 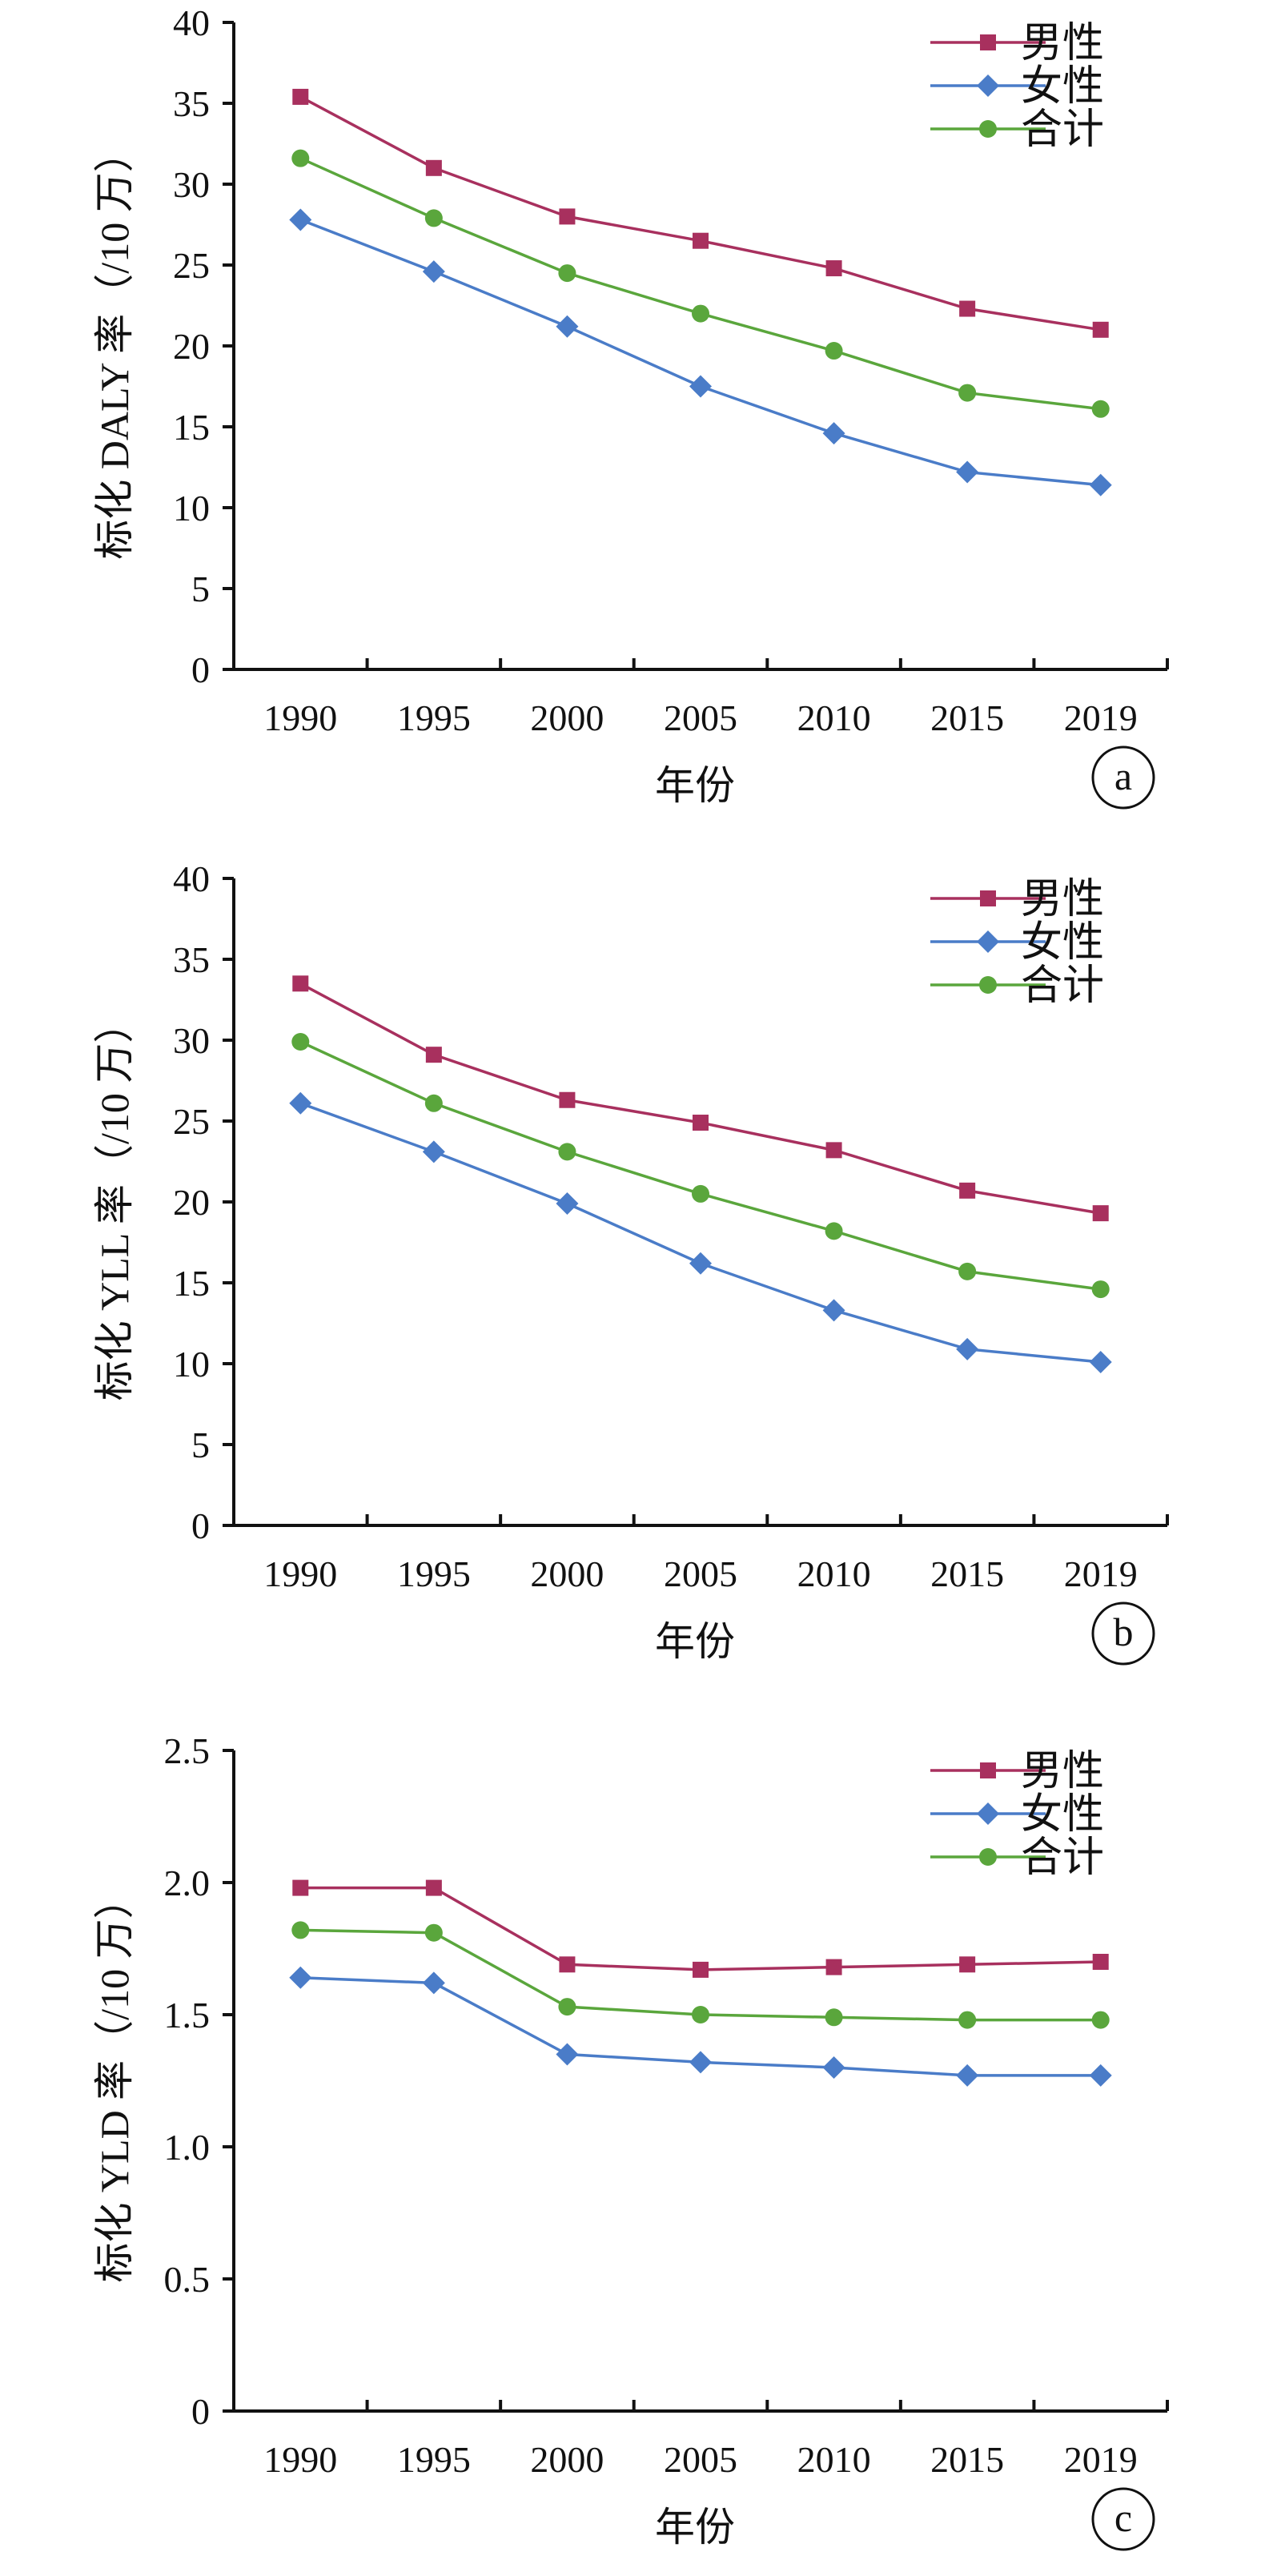 I want to click on panel-label: b, so click(x=1124, y=1631).